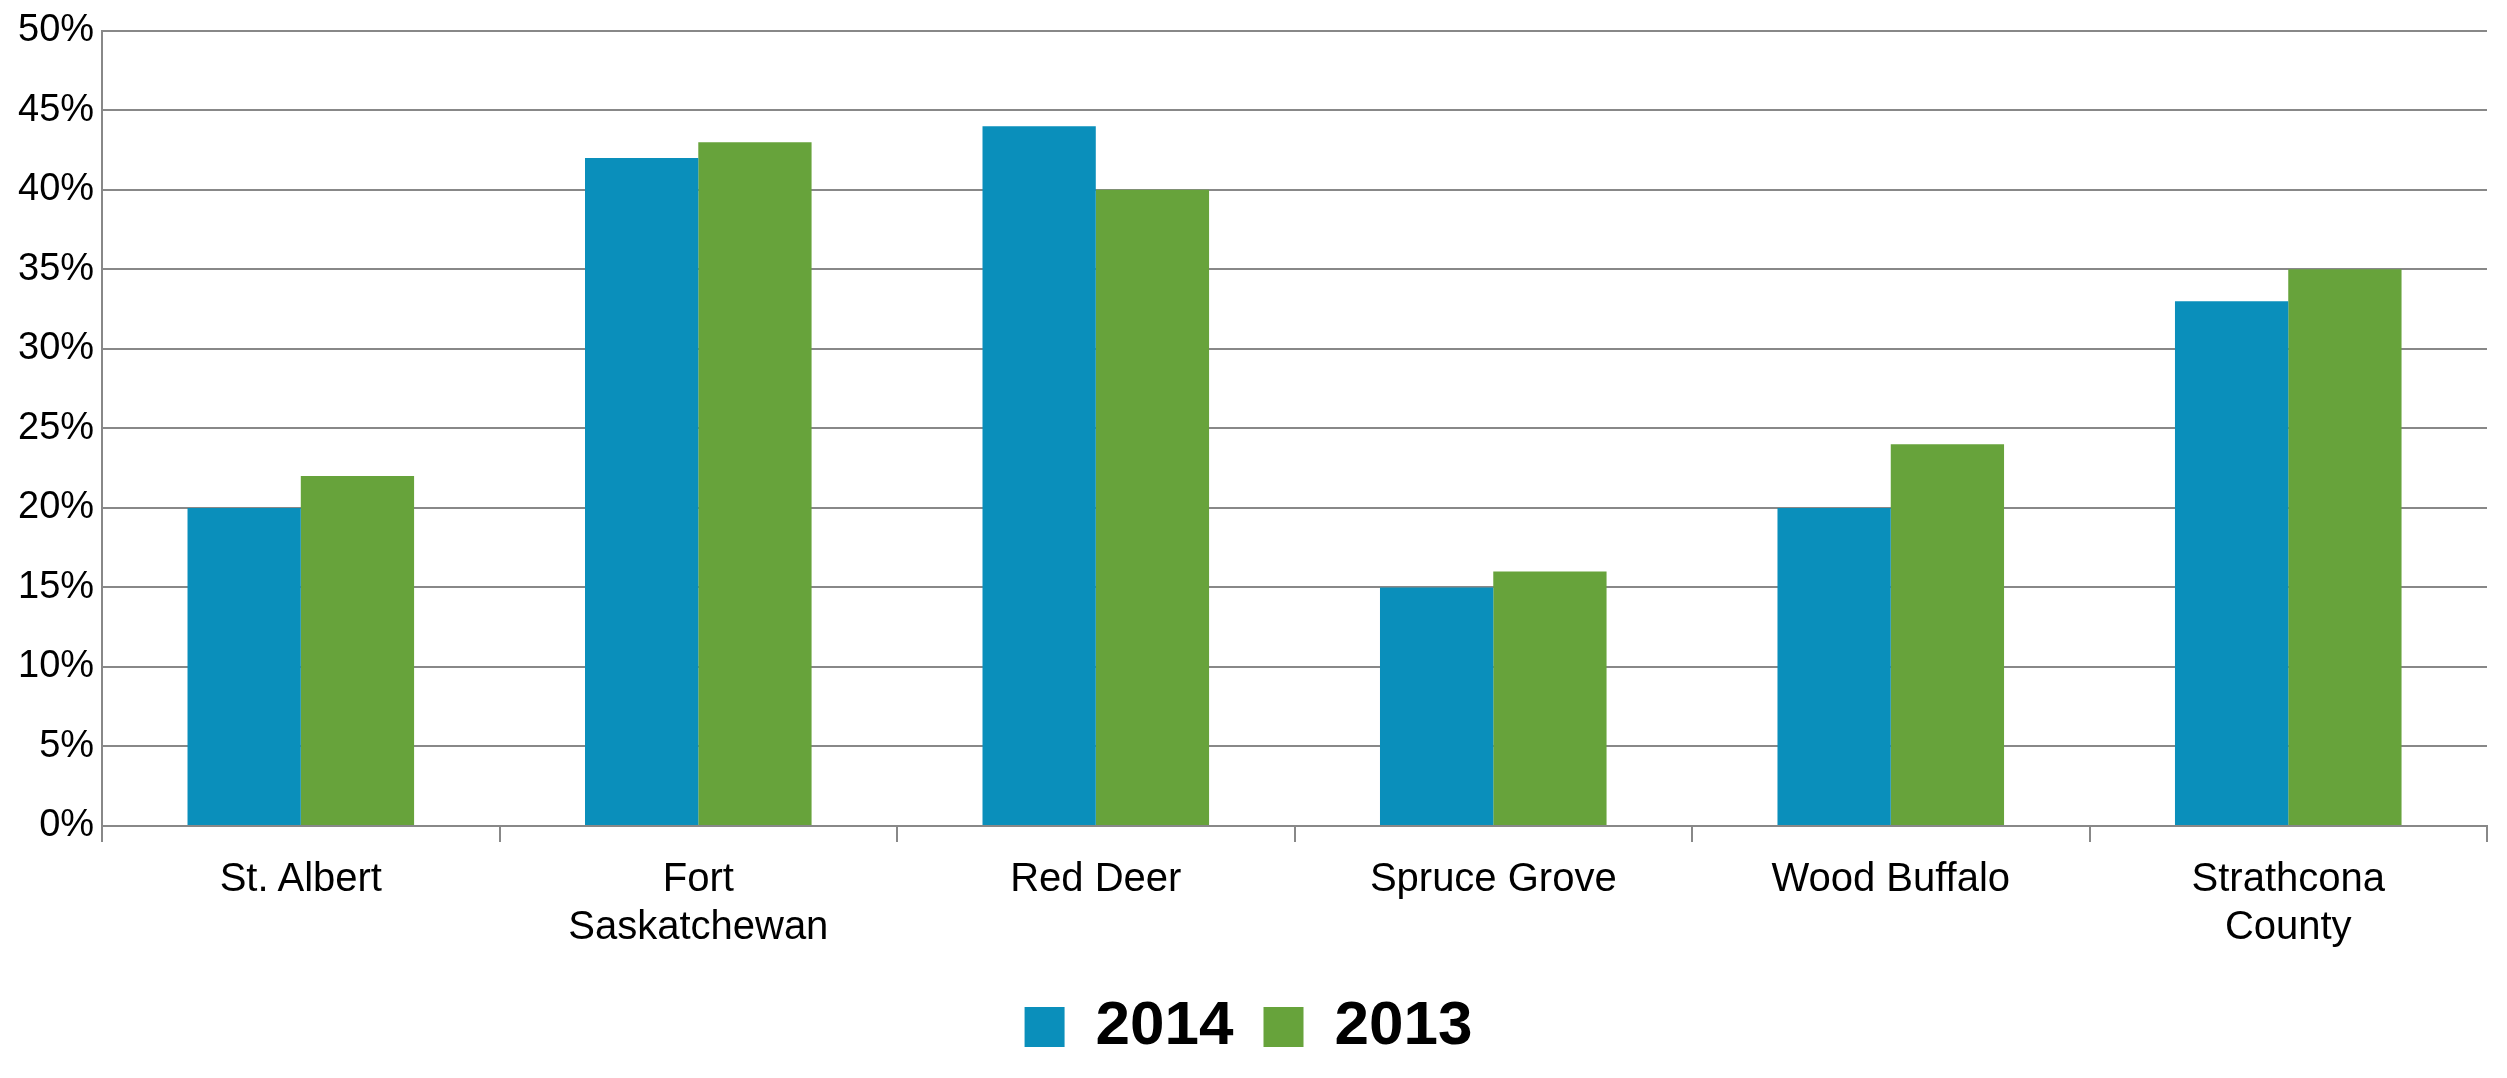 This screenshot has height=1078, width=2507. Describe the element at coordinates (56, 187) in the screenshot. I see `y-tick-label: 40%` at that location.